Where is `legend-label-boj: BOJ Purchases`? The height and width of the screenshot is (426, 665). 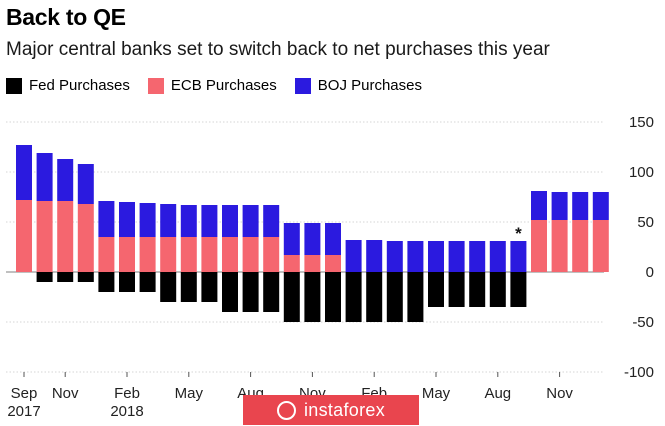 legend-label-boj: BOJ Purchases is located at coordinates (369, 85).